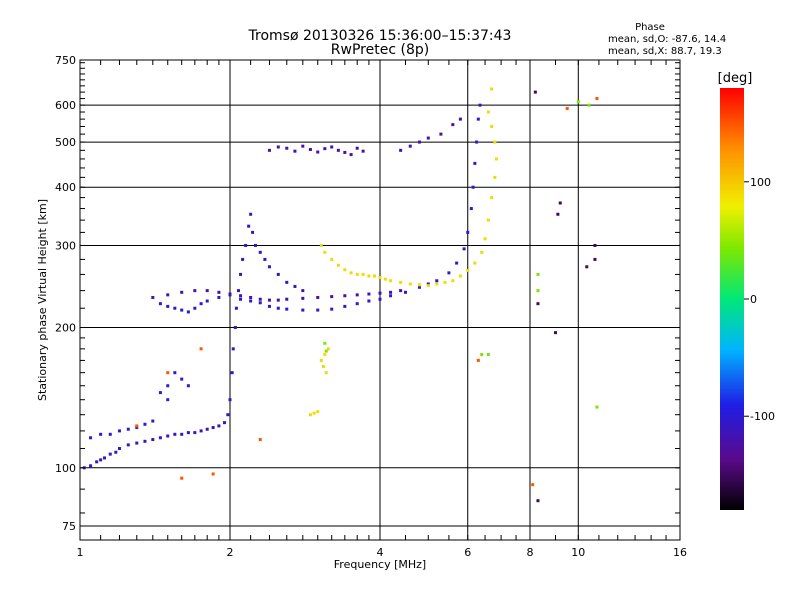 This screenshot has height=600, width=800. What do you see at coordinates (69, 526) in the screenshot?
I see `y-tick-label: 75` at bounding box center [69, 526].